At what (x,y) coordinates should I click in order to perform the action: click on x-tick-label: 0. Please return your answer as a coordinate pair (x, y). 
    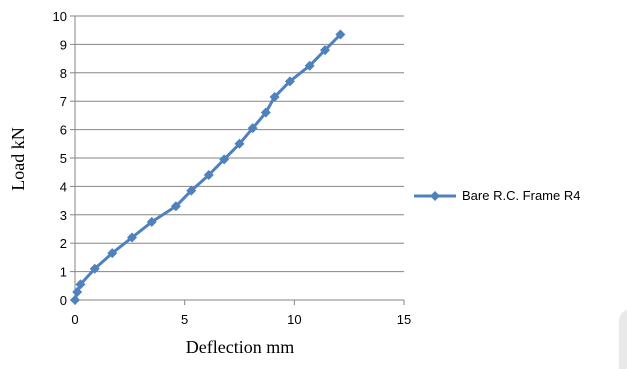
    Looking at the image, I should click on (74, 319).